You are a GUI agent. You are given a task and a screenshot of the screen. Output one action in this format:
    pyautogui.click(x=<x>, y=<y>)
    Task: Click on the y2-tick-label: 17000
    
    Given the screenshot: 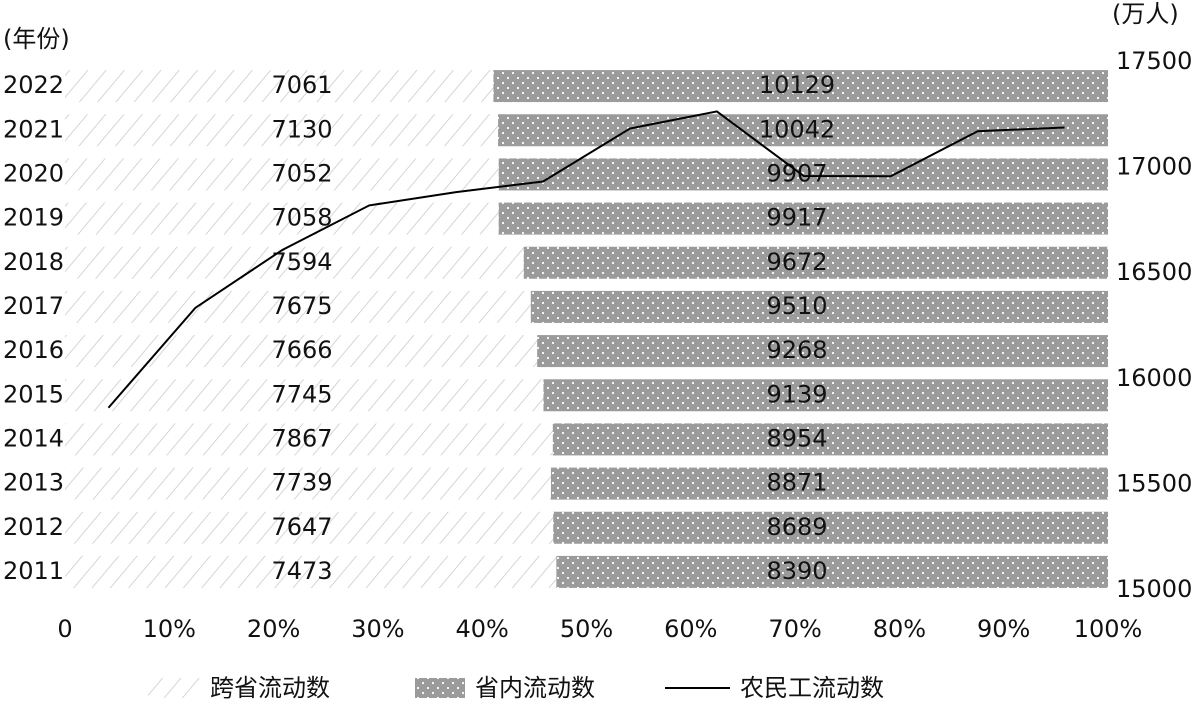 What is the action you would take?
    pyautogui.click(x=1154, y=167)
    